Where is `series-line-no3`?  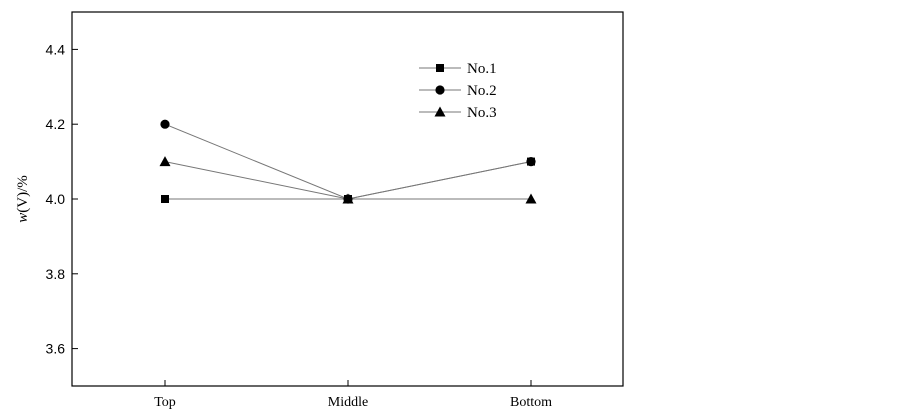
series-line-no3 is located at coordinates (347, 180).